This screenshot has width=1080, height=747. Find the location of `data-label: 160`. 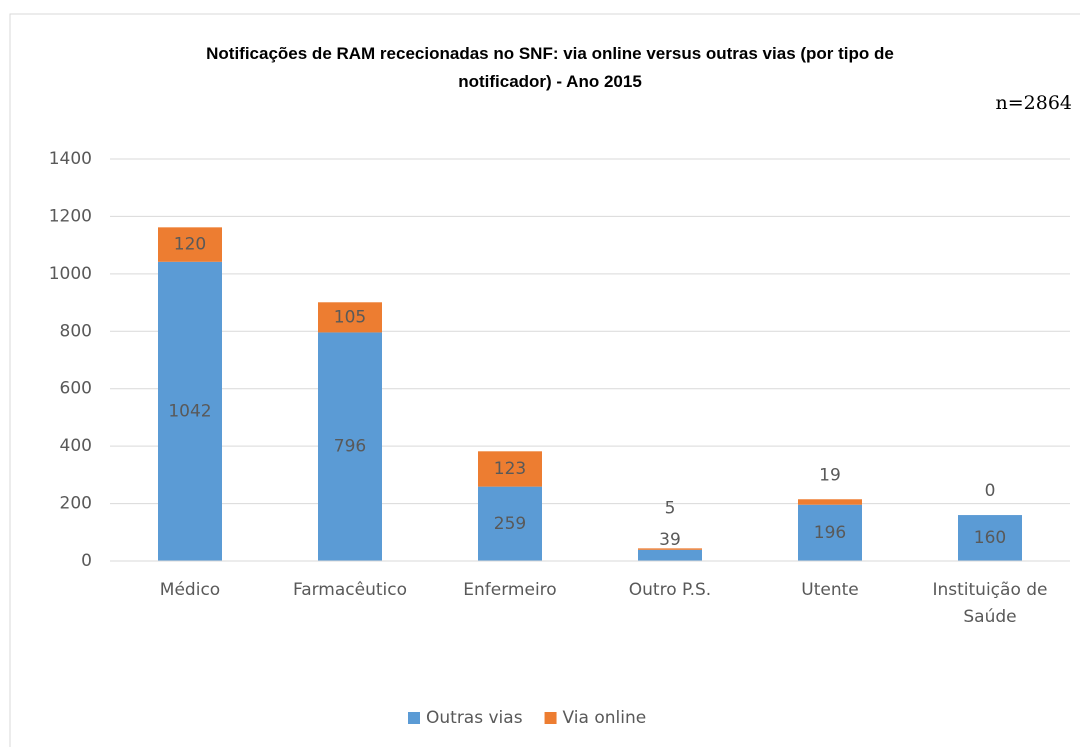

data-label: 160 is located at coordinates (990, 538).